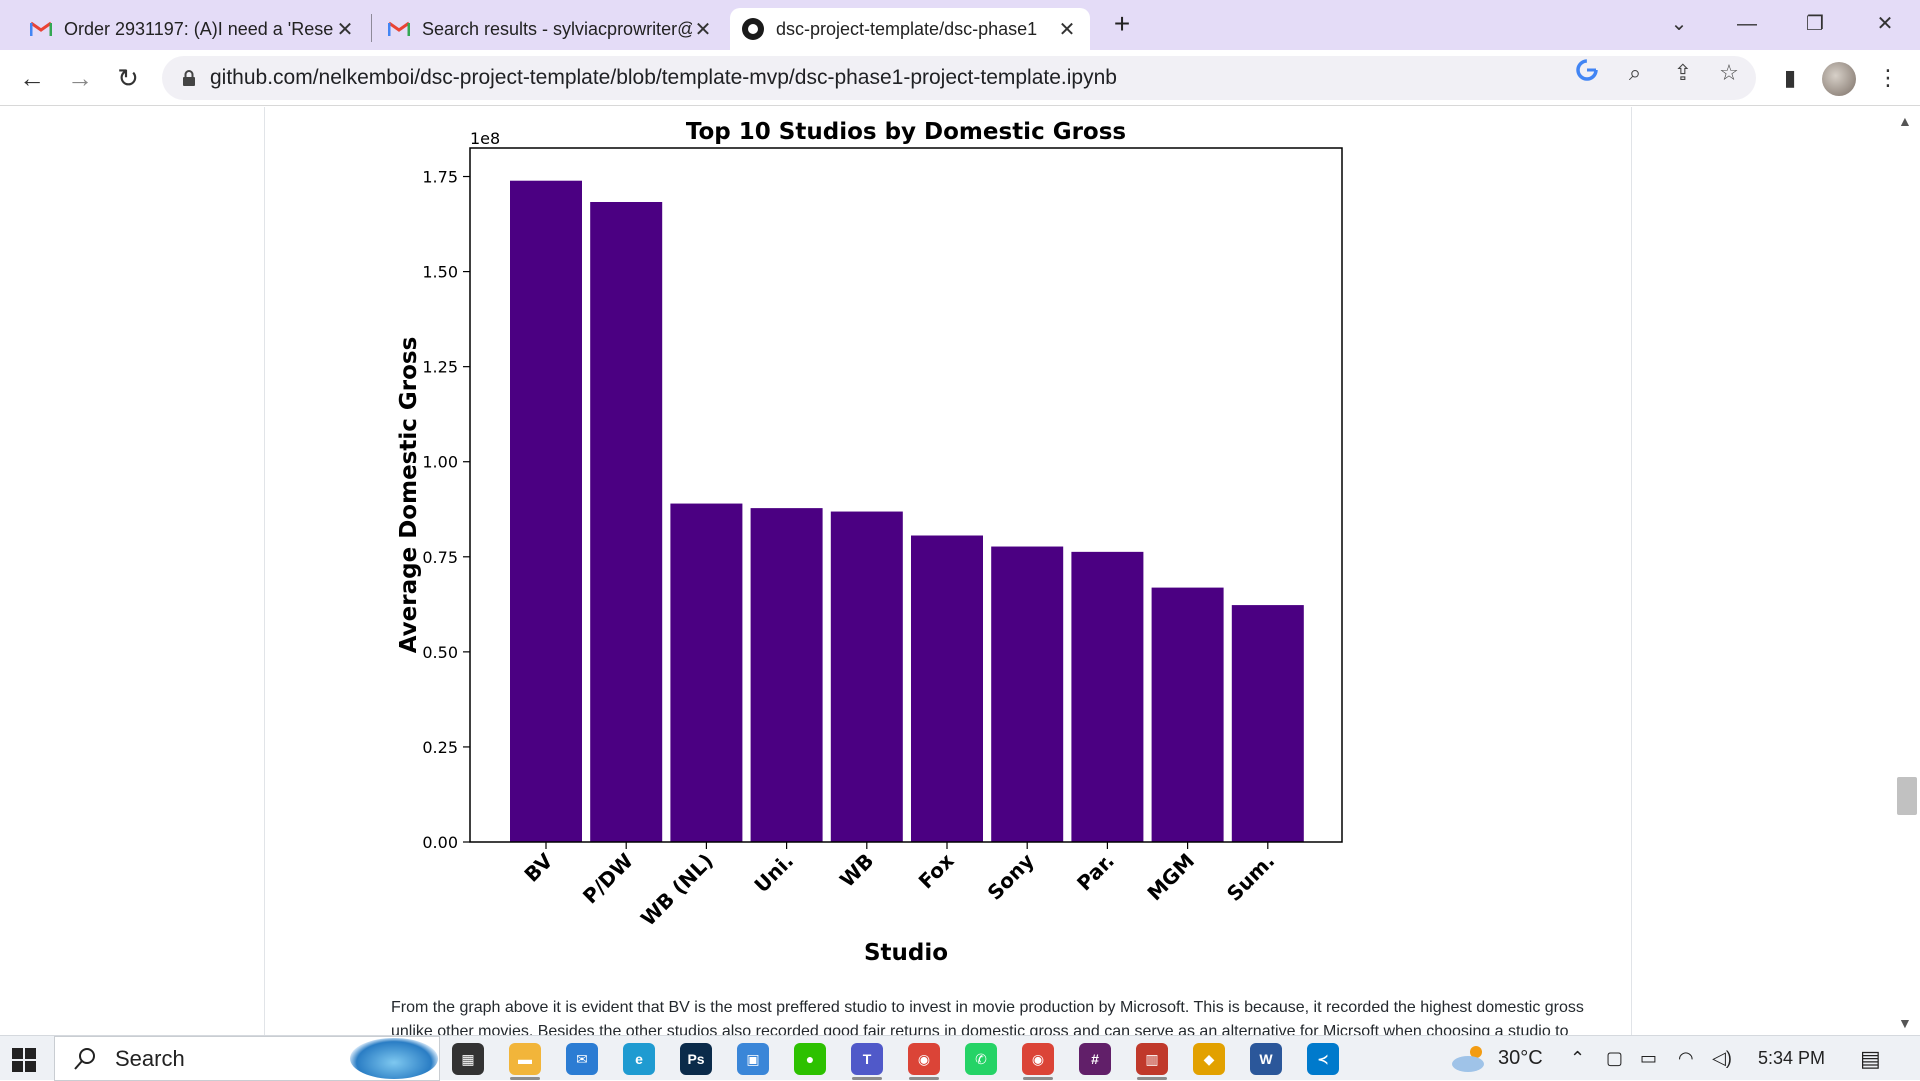  Describe the element at coordinates (1729, 72) in the screenshot. I see `bookmark-star-icon: ☆` at that location.